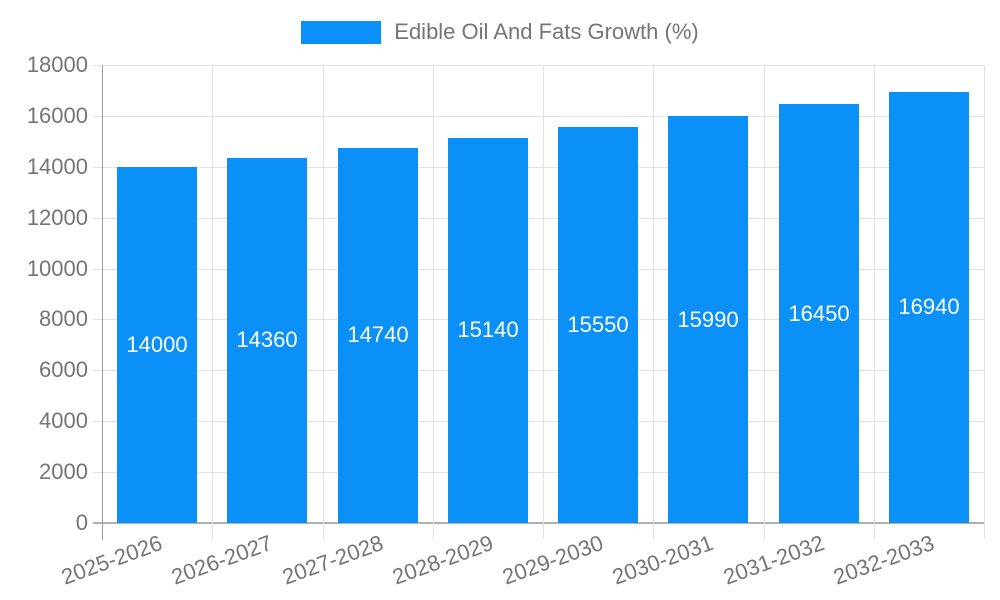 This screenshot has height=600, width=1000. What do you see at coordinates (63, 471) in the screenshot?
I see `y-tick-label: 2000` at bounding box center [63, 471].